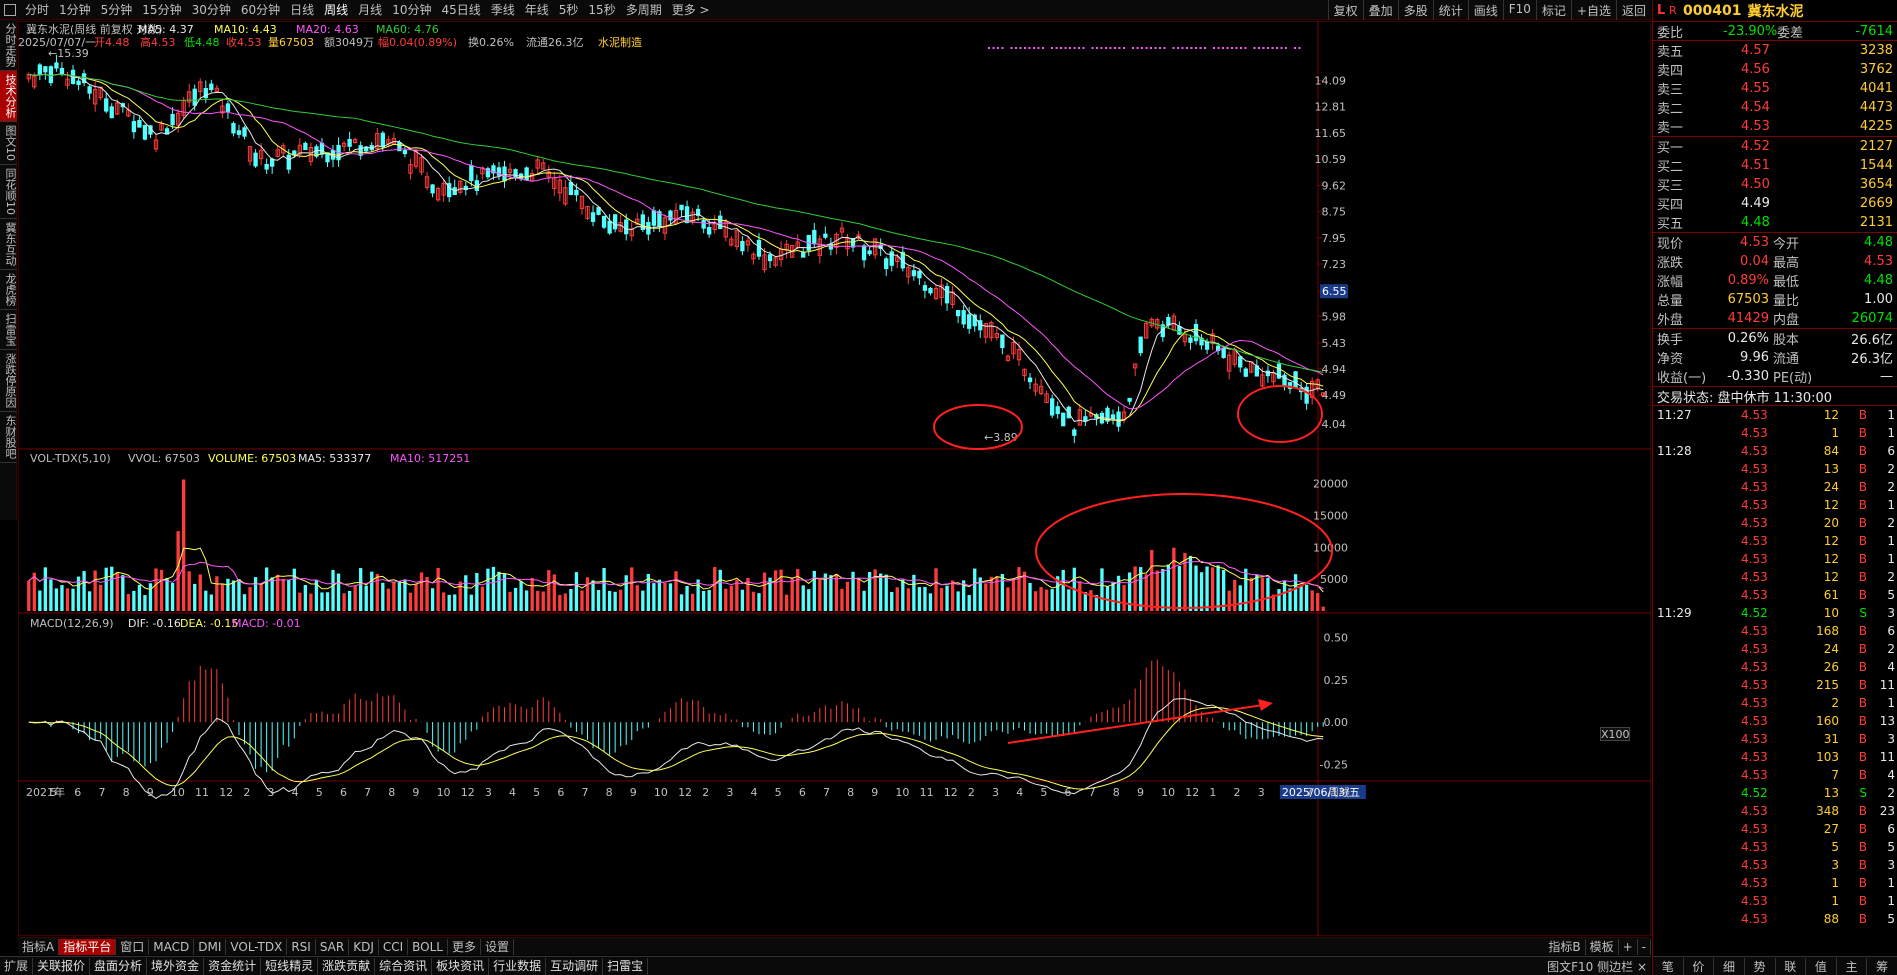  I want to click on toolbar-button: 画线, so click(1485, 10).